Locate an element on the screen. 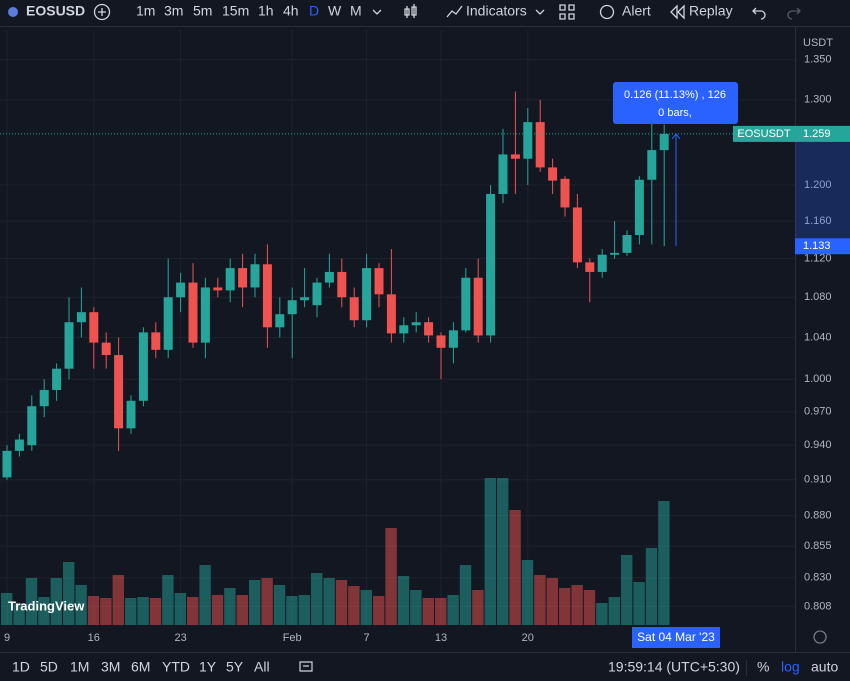 The height and width of the screenshot is (681, 850). date-range-button is located at coordinates (306, 666).